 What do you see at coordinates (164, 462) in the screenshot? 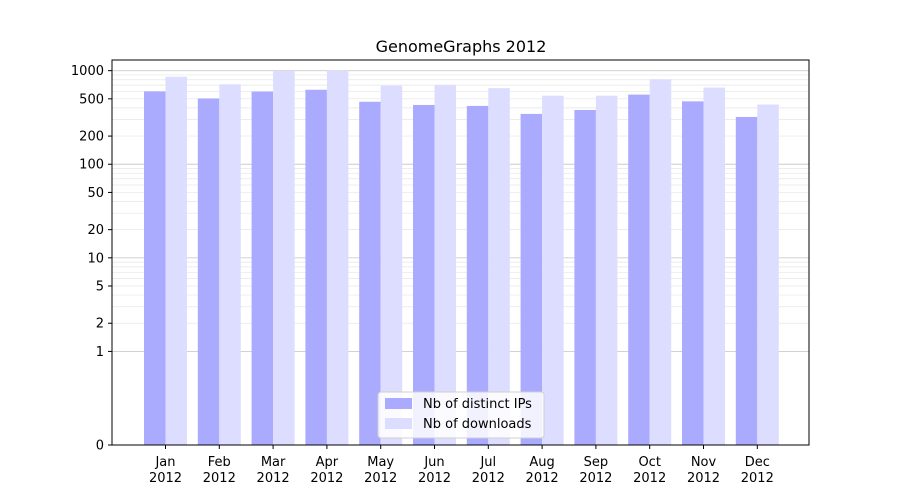
I see `x-tick-month: Jan` at bounding box center [164, 462].